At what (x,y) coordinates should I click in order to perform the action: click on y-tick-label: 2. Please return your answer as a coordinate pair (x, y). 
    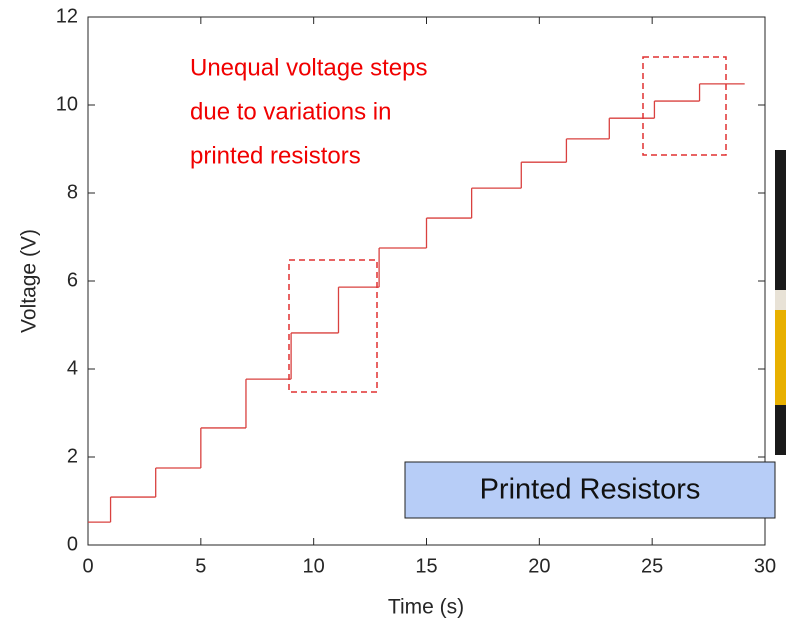
    Looking at the image, I should click on (72, 456).